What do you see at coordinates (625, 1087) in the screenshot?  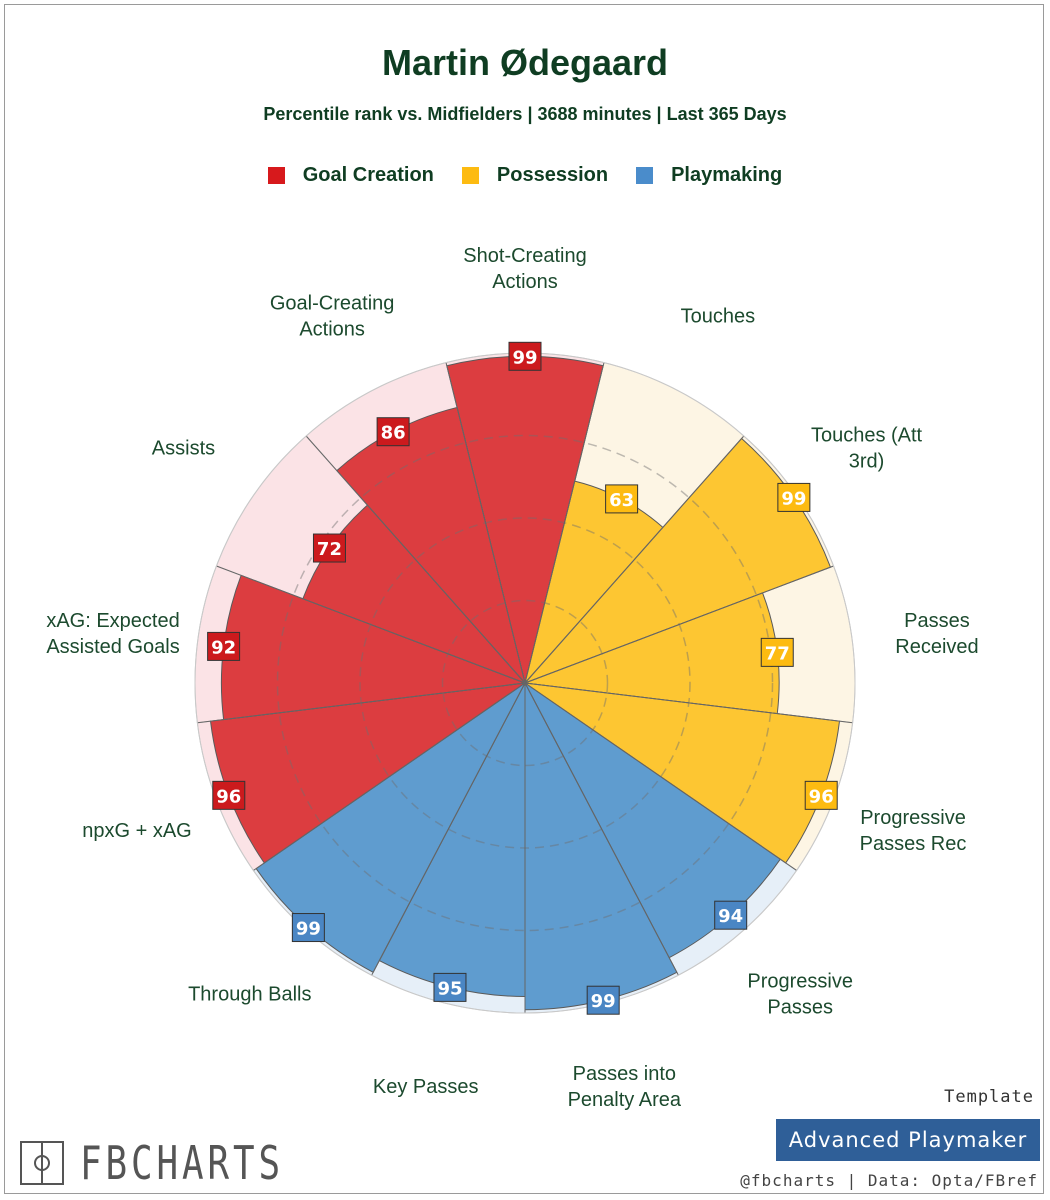 I see `category-label-passes-into-penalty-area: Passes into Penalty Area` at bounding box center [625, 1087].